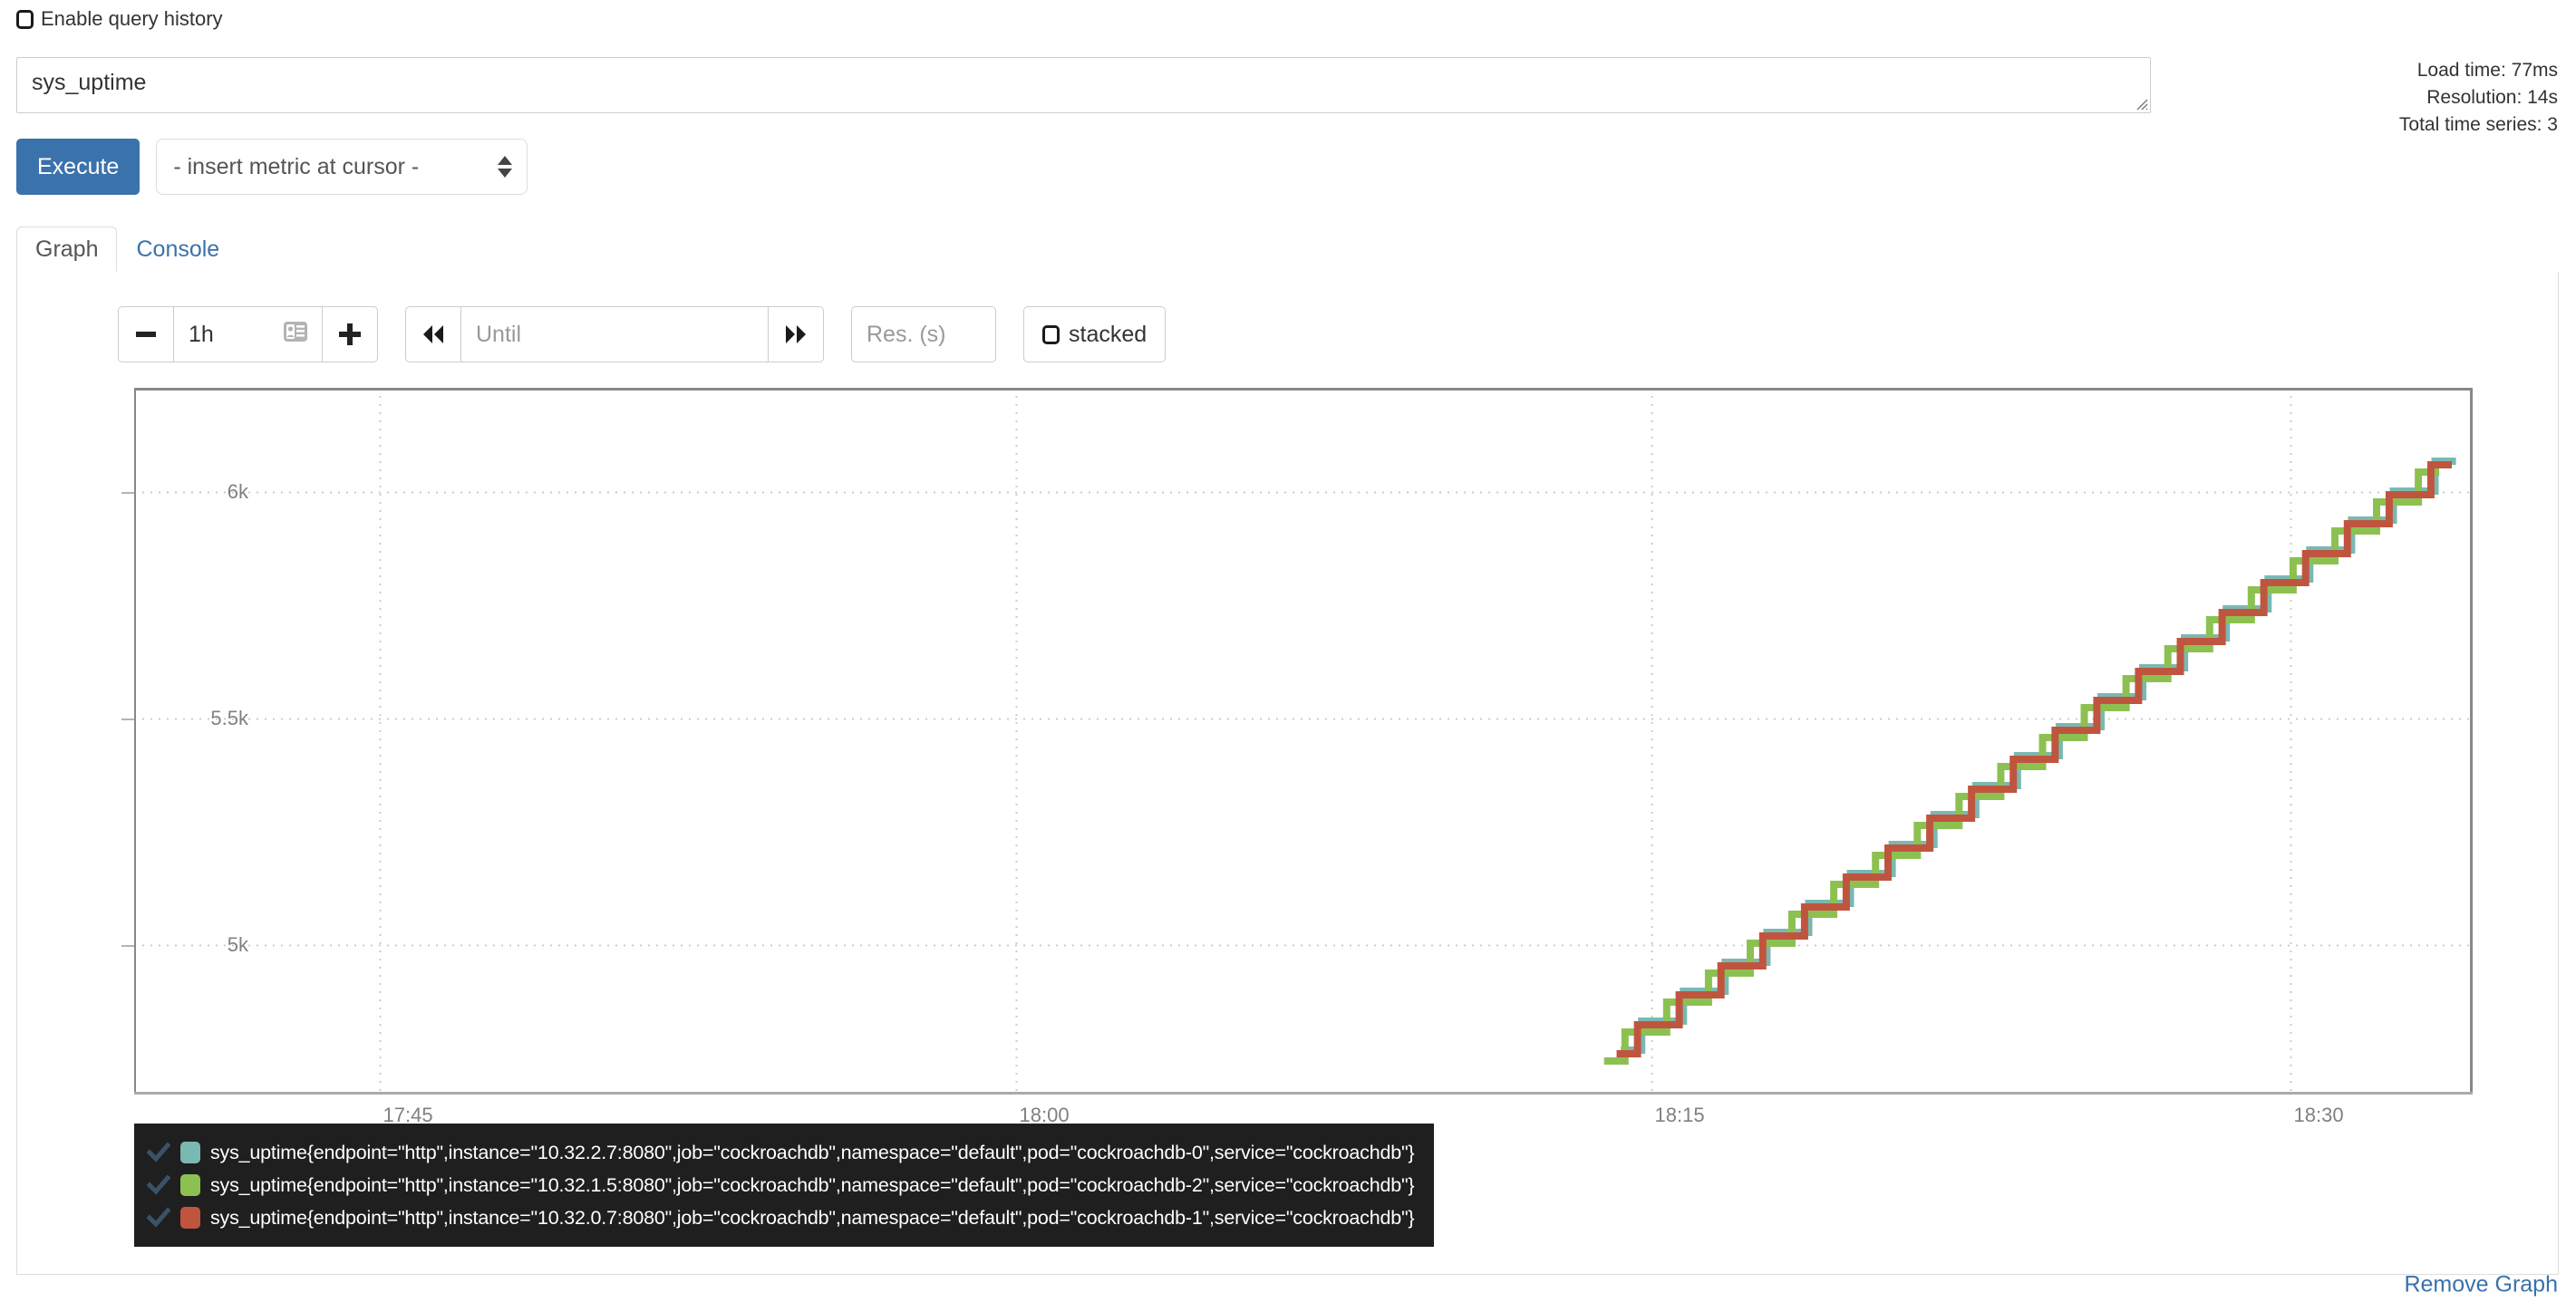 The image size is (2576, 1312). Describe the element at coordinates (2478, 124) in the screenshot. I see `total-time-series: Total time series: 3` at that location.